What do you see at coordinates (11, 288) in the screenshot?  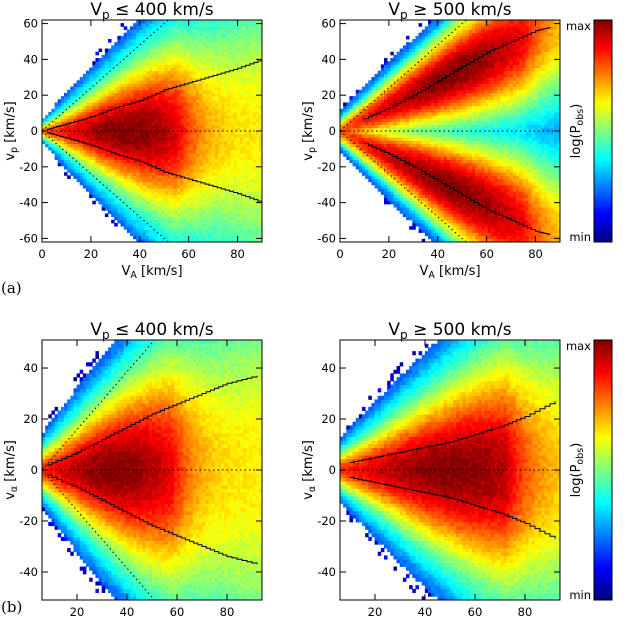 I see `row-label-a: (a)` at bounding box center [11, 288].